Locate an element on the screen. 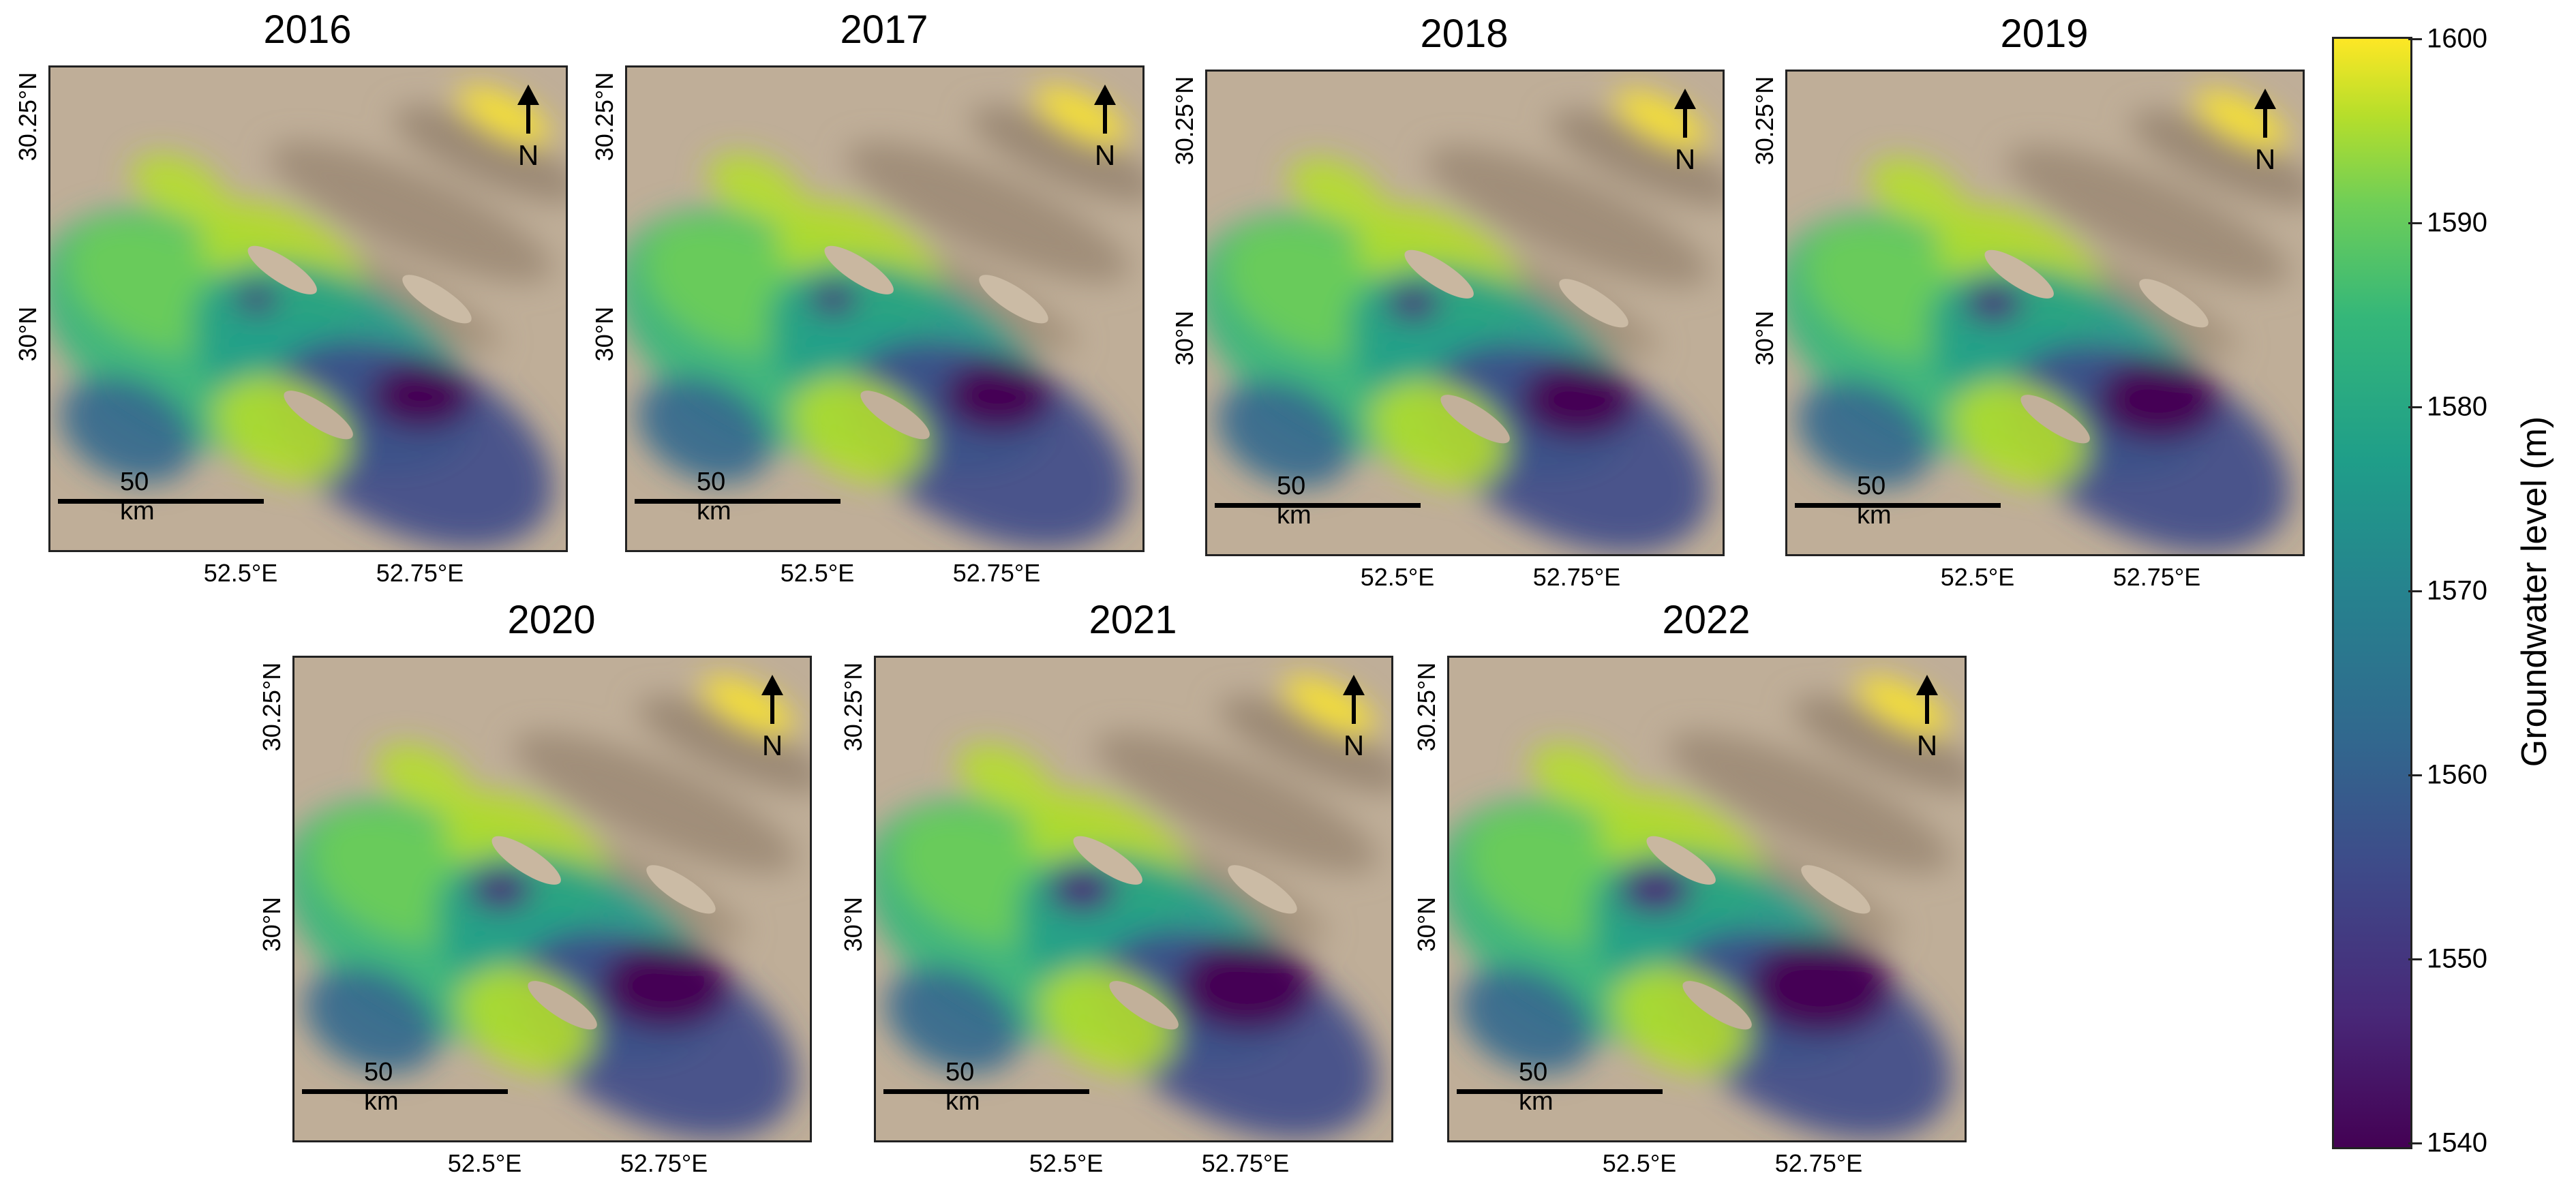 This screenshot has height=1186, width=2576. colorbar-tick-label: 1570 is located at coordinates (2457, 590).